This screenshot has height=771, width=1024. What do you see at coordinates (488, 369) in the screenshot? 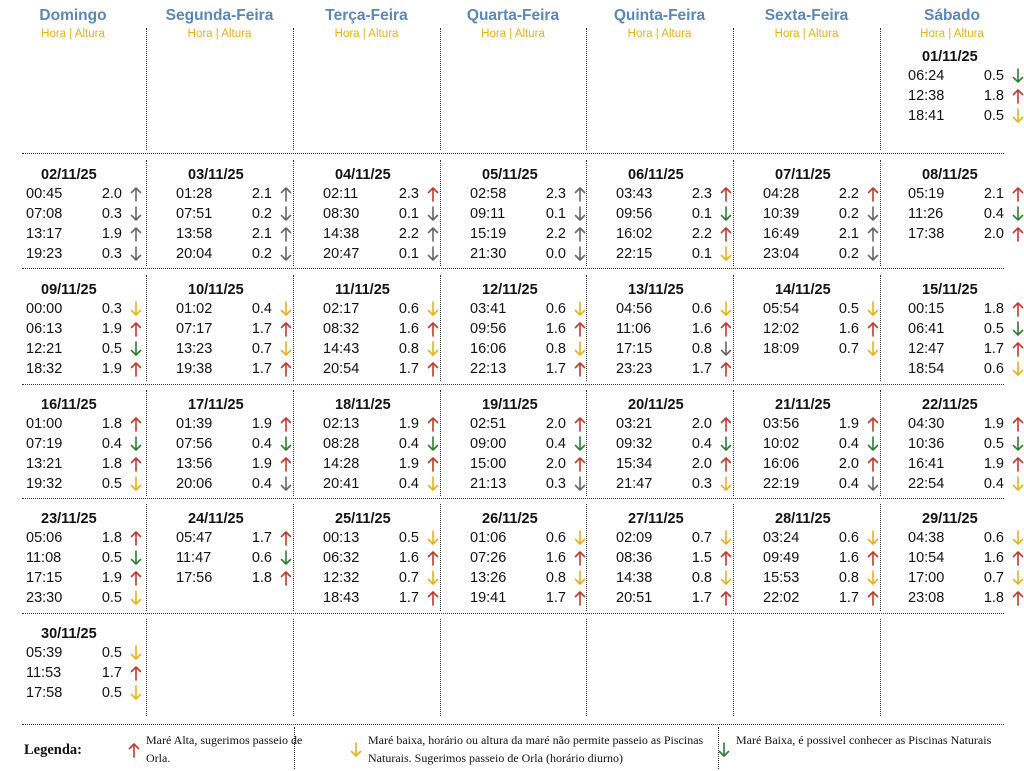
I see `tide-time: 22:13` at bounding box center [488, 369].